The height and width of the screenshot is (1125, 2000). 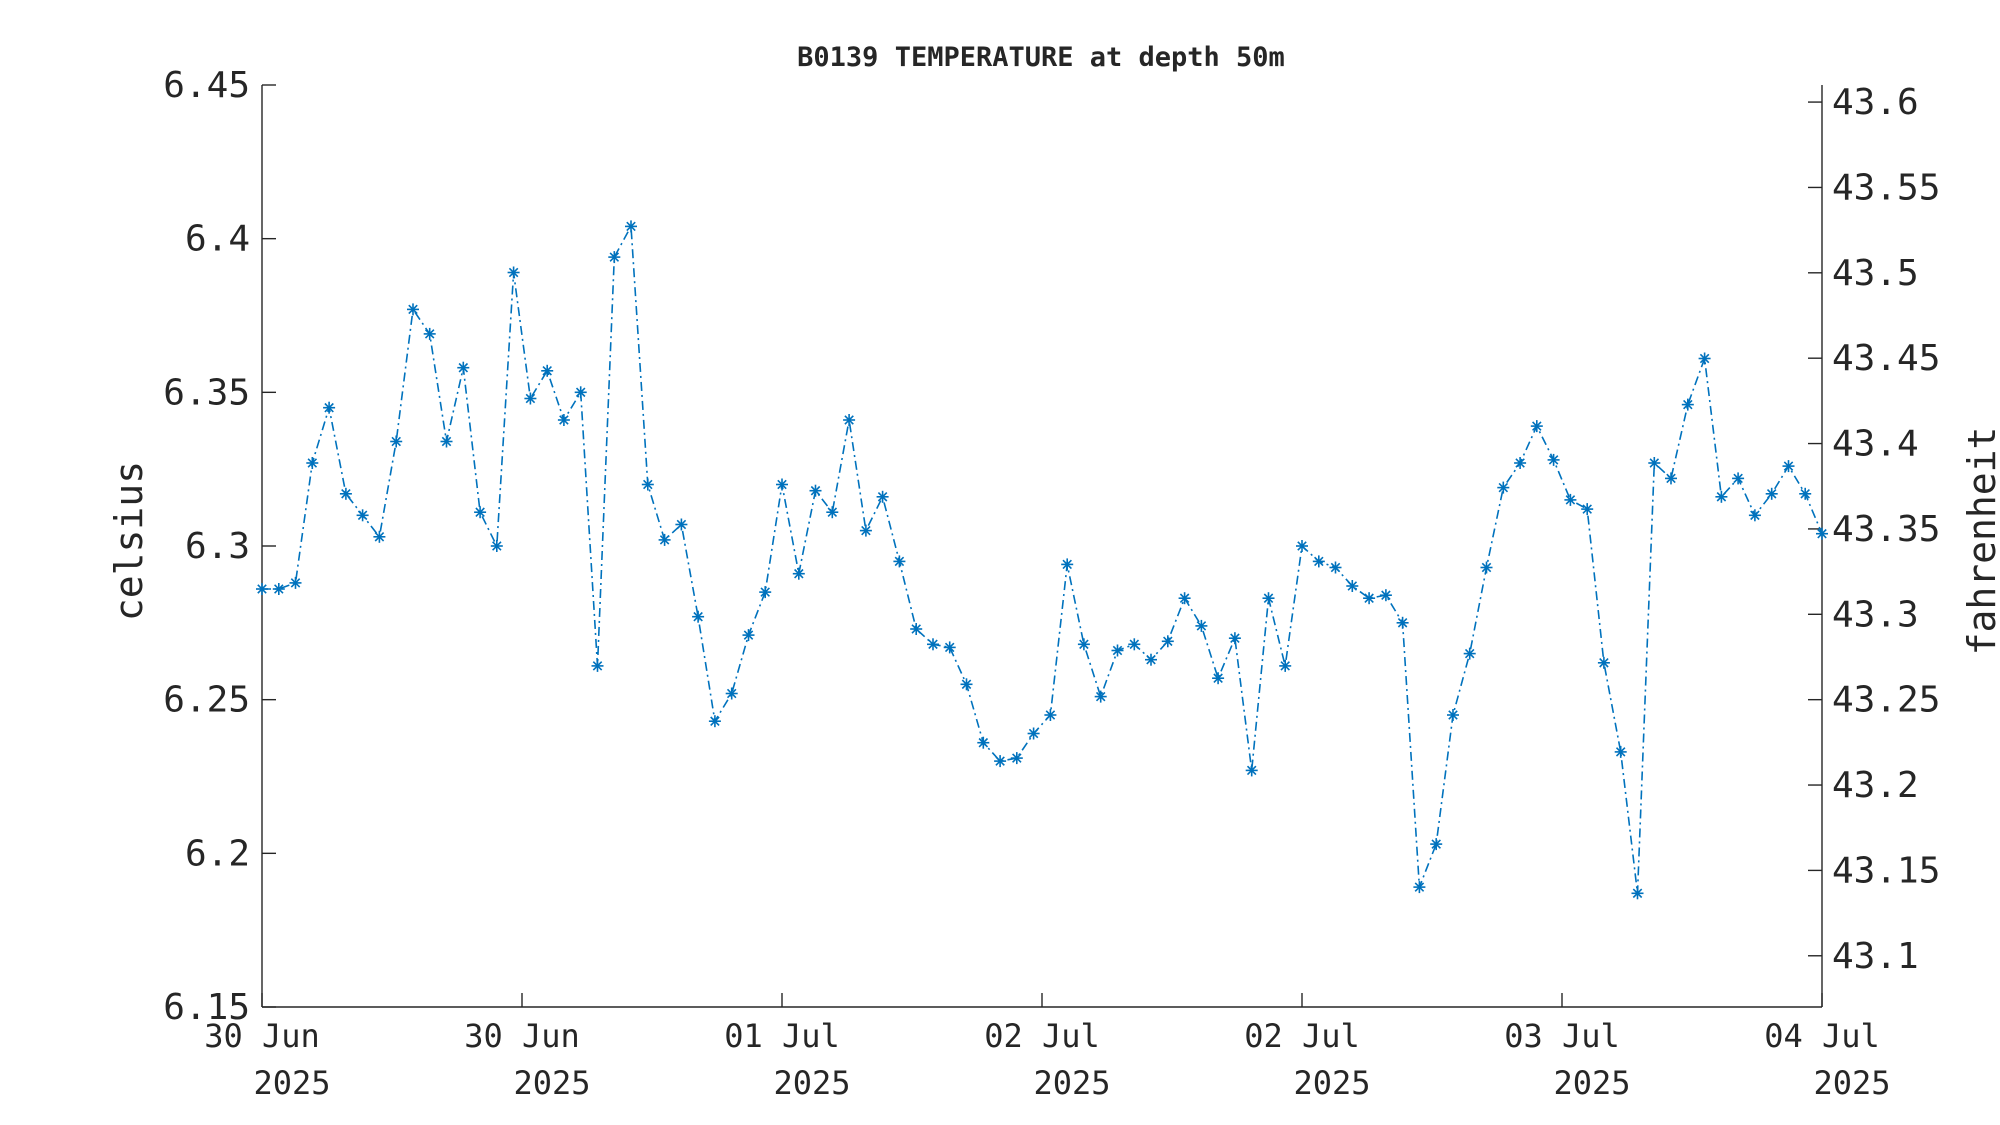 I want to click on y-tick-label: 6.35, so click(x=206, y=392).